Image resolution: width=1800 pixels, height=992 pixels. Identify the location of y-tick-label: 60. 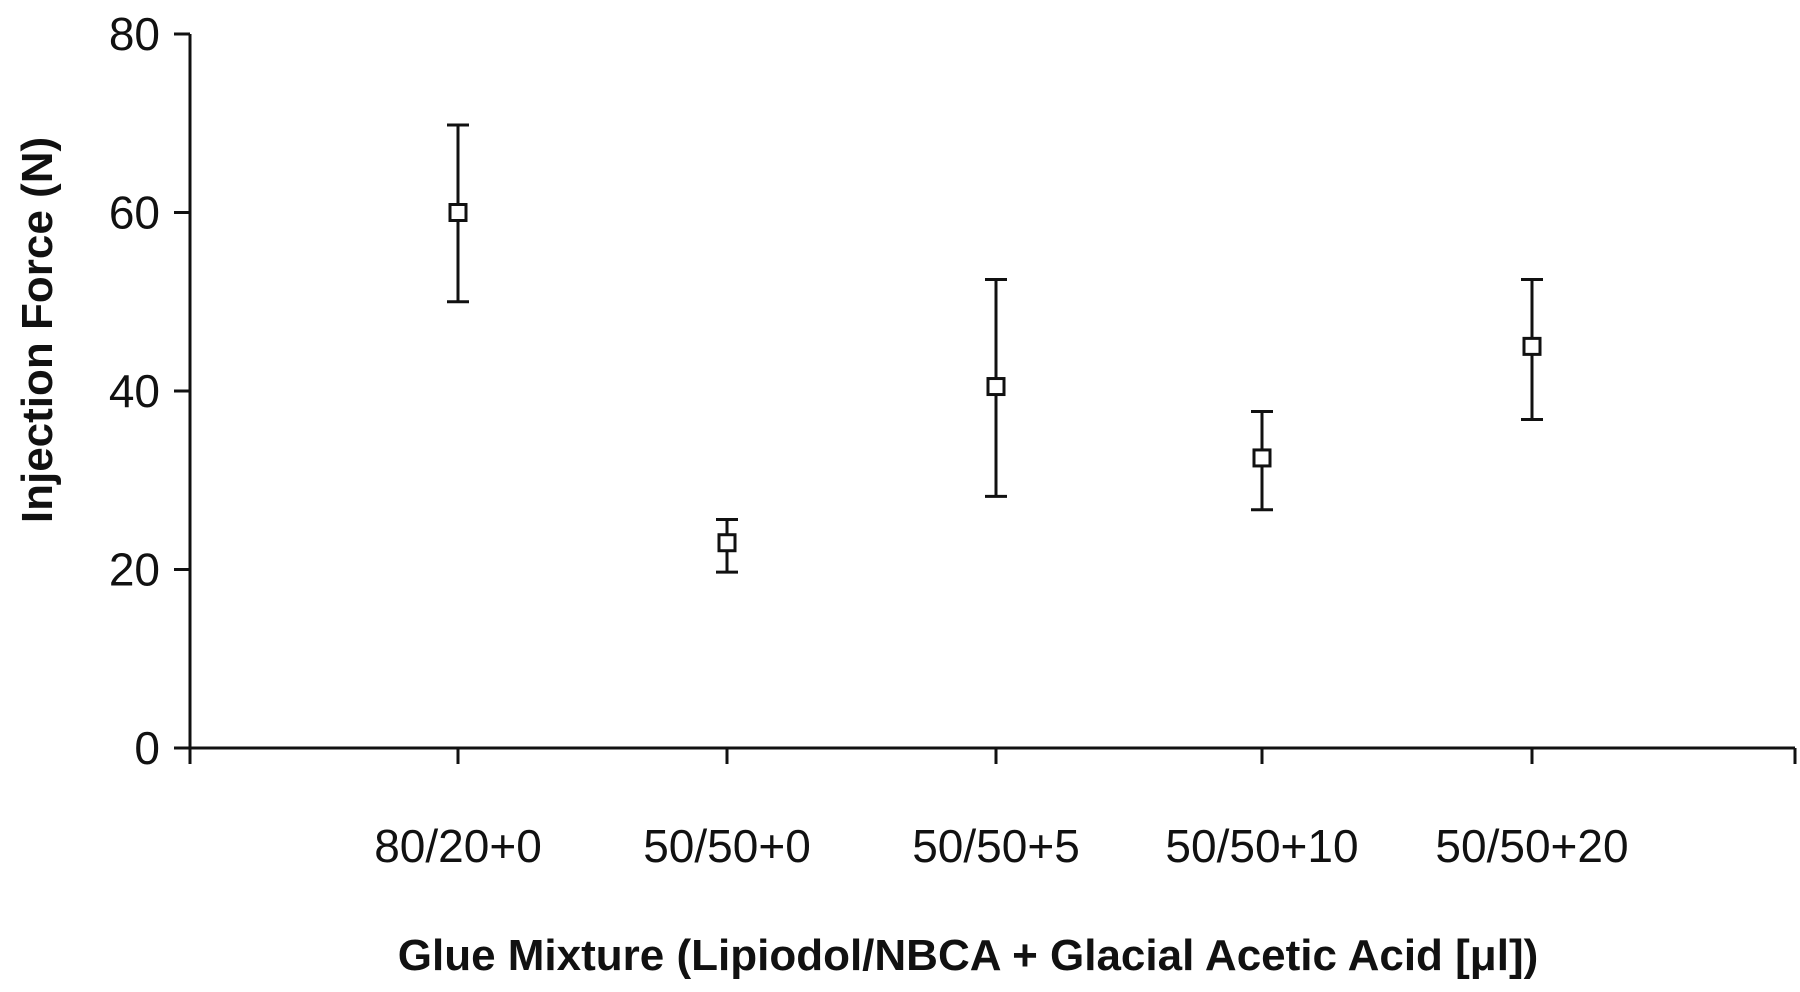
(134, 213).